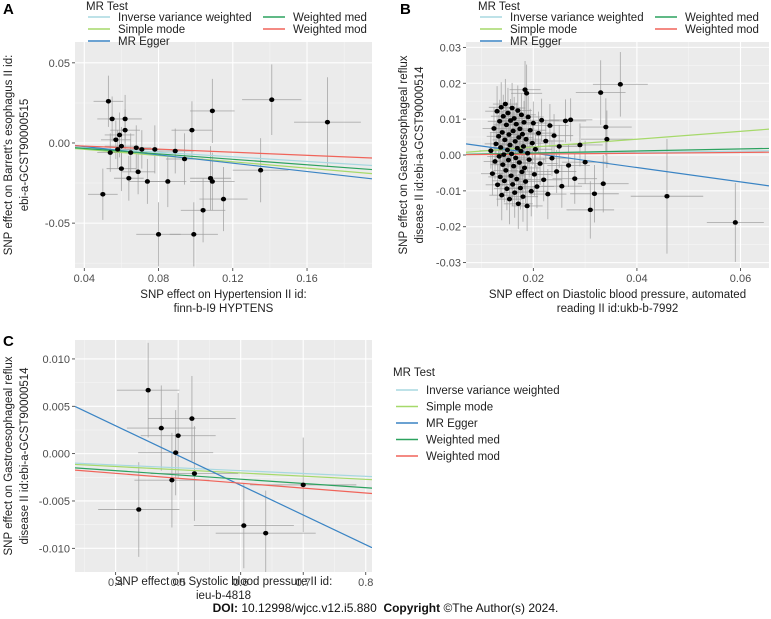 The image size is (771, 619). What do you see at coordinates (54, 502) in the screenshot?
I see `y-tick-label: -0.005` at bounding box center [54, 502].